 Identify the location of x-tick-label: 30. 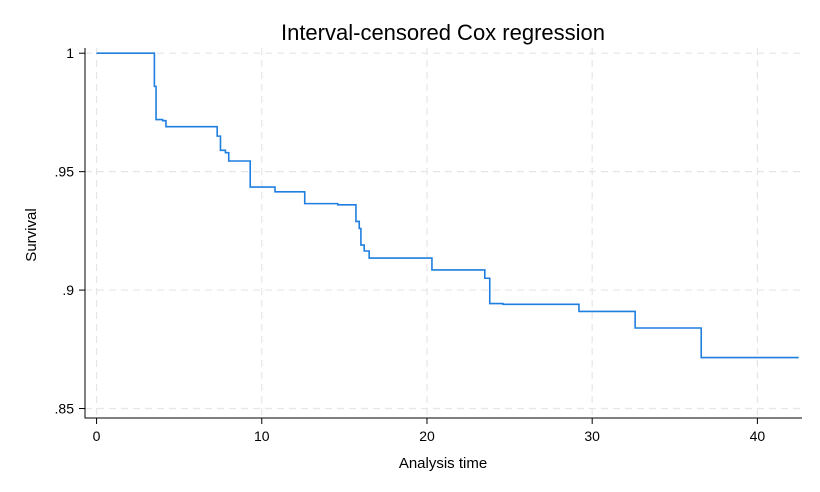
(592, 436).